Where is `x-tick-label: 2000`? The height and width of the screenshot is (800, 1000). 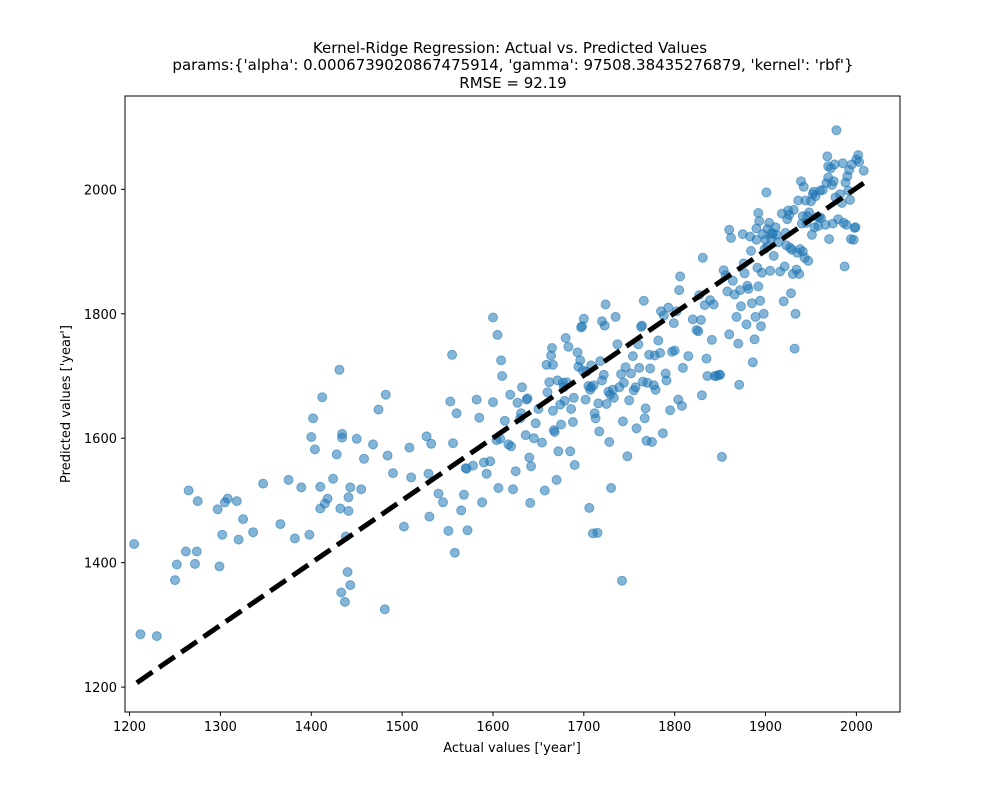
x-tick-label: 2000 is located at coordinates (856, 727).